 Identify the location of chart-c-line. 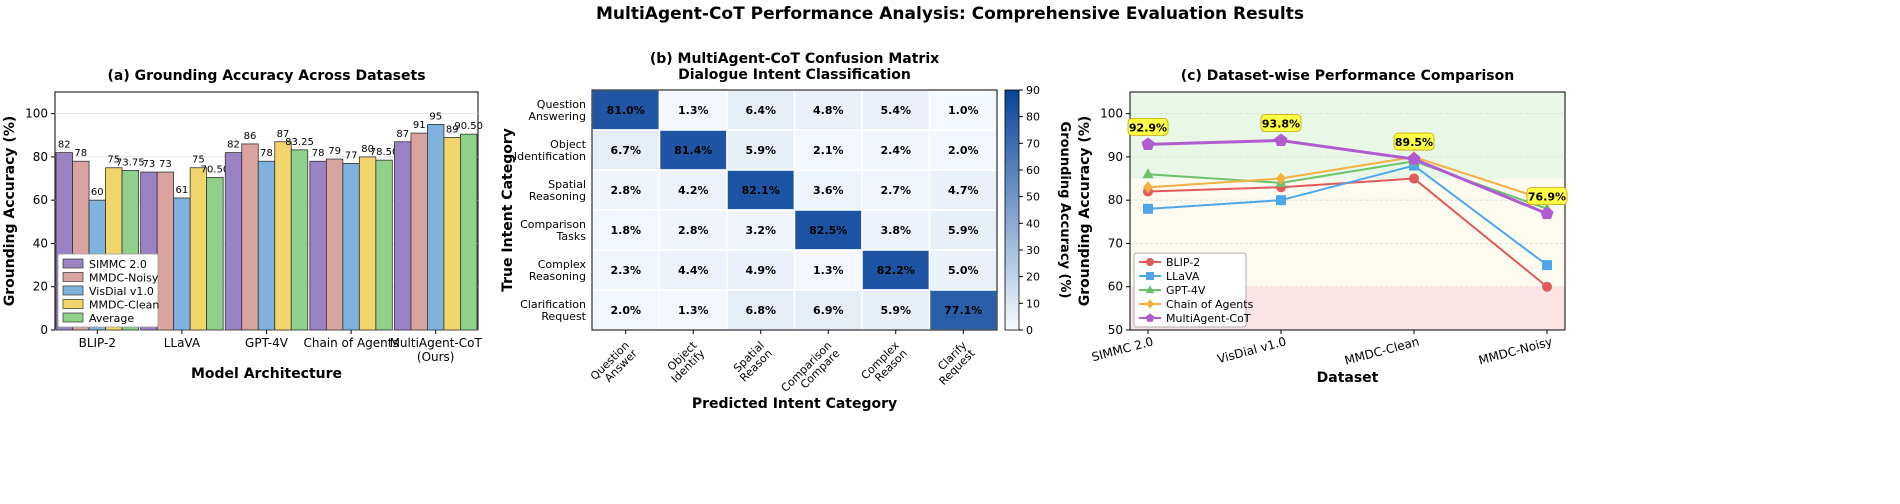
(1347, 215).